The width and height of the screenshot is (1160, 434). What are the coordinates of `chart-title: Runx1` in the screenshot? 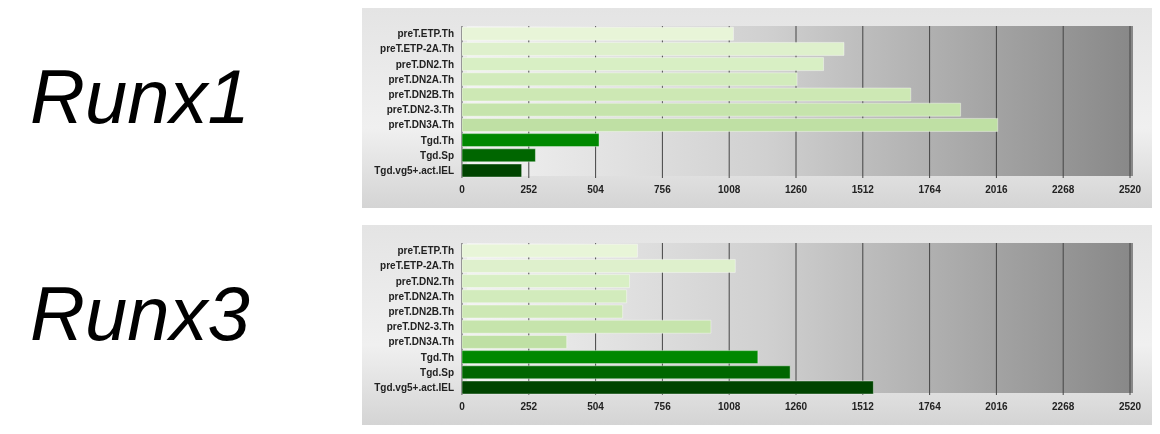 It's located at (140, 96).